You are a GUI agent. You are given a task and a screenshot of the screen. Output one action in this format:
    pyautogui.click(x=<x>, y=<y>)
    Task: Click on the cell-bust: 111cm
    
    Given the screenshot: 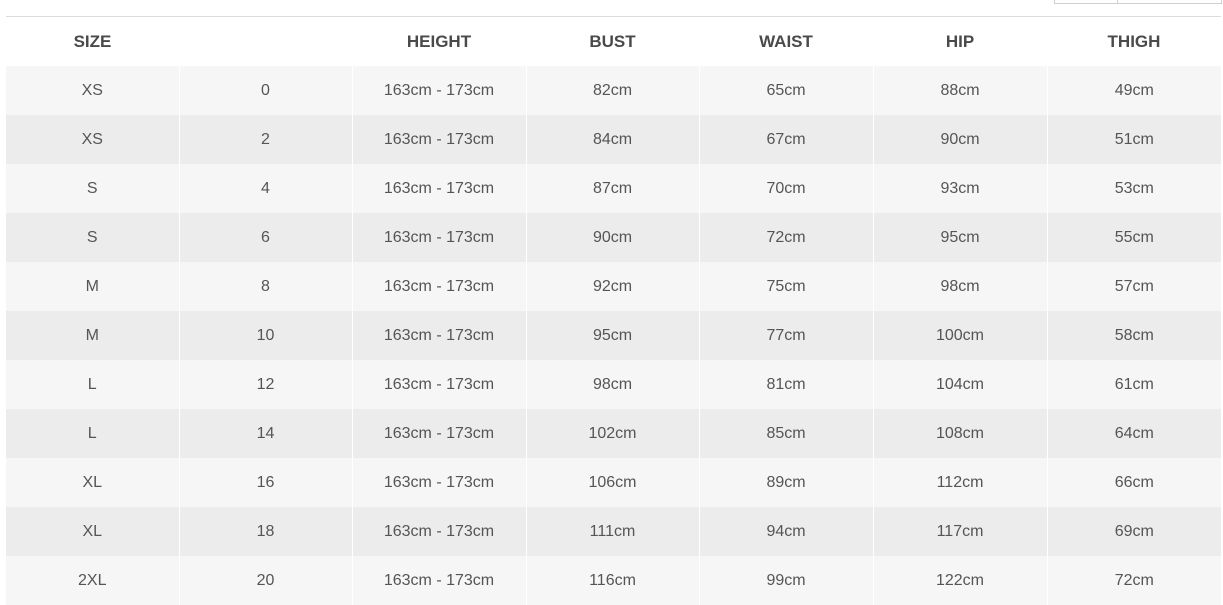 What is the action you would take?
    pyautogui.click(x=613, y=531)
    